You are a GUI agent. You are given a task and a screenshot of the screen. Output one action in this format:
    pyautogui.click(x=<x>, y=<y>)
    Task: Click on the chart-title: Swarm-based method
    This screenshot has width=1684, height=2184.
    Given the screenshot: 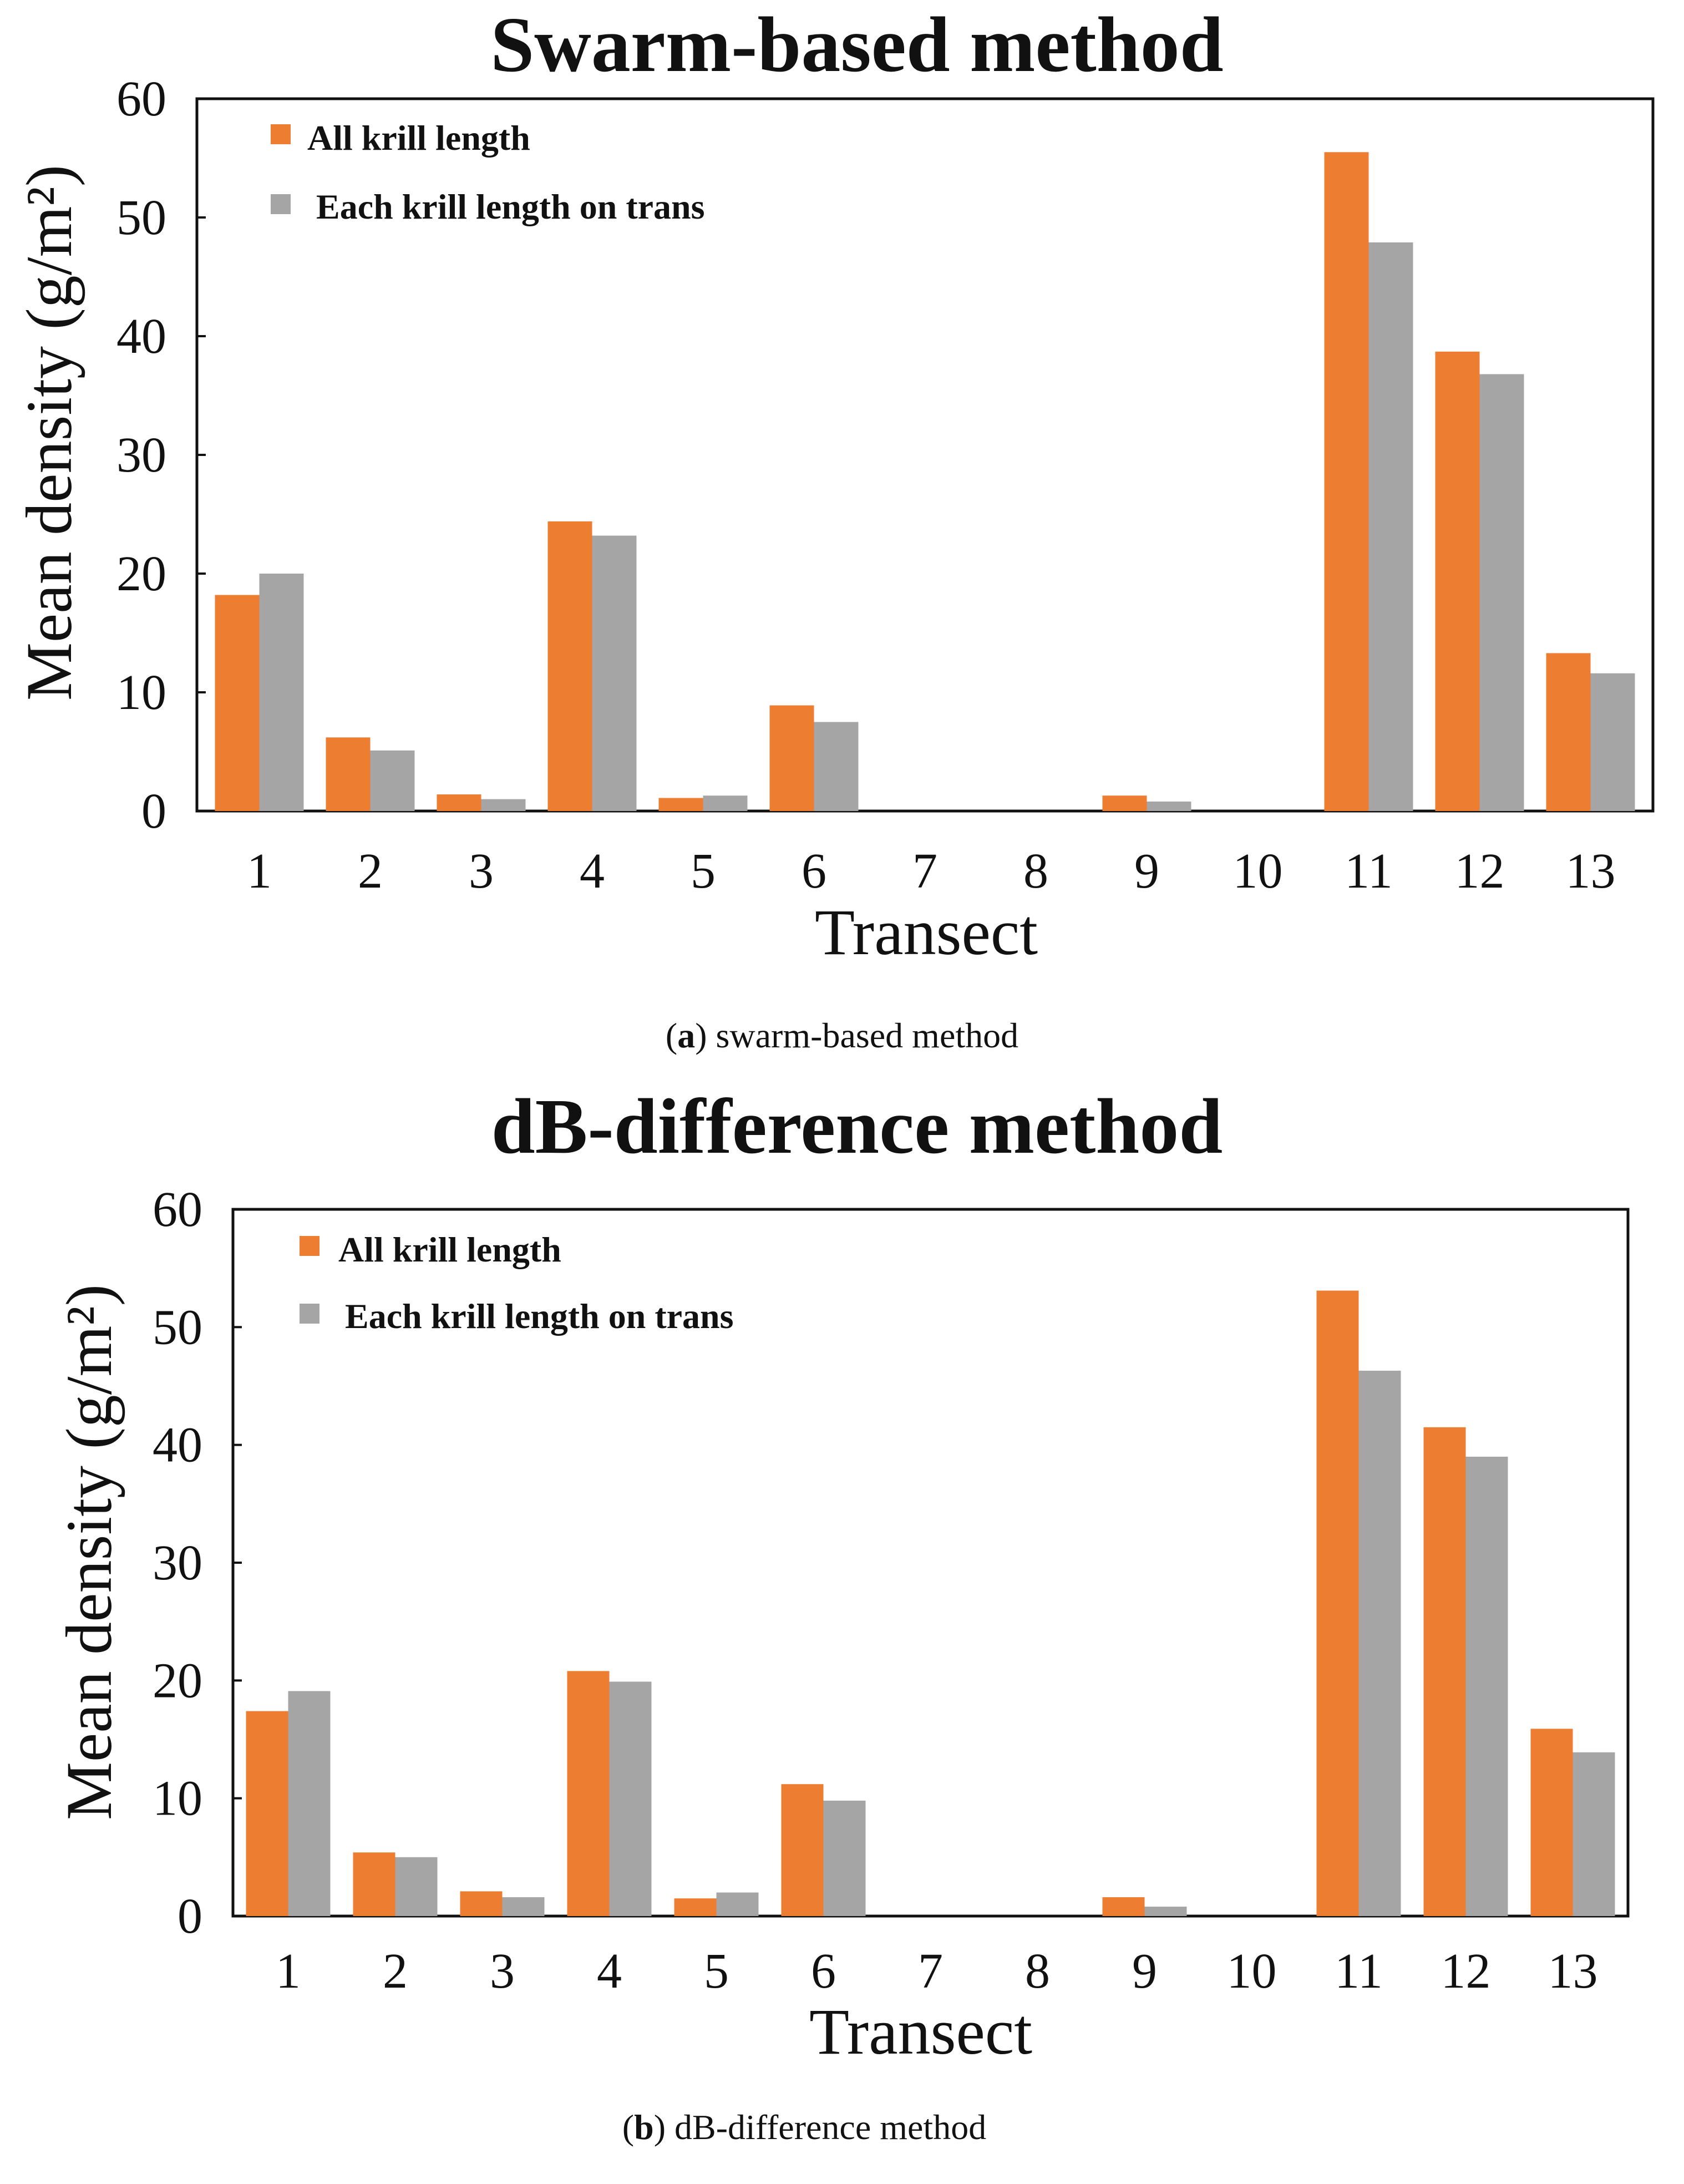 What is the action you would take?
    pyautogui.click(x=856, y=45)
    